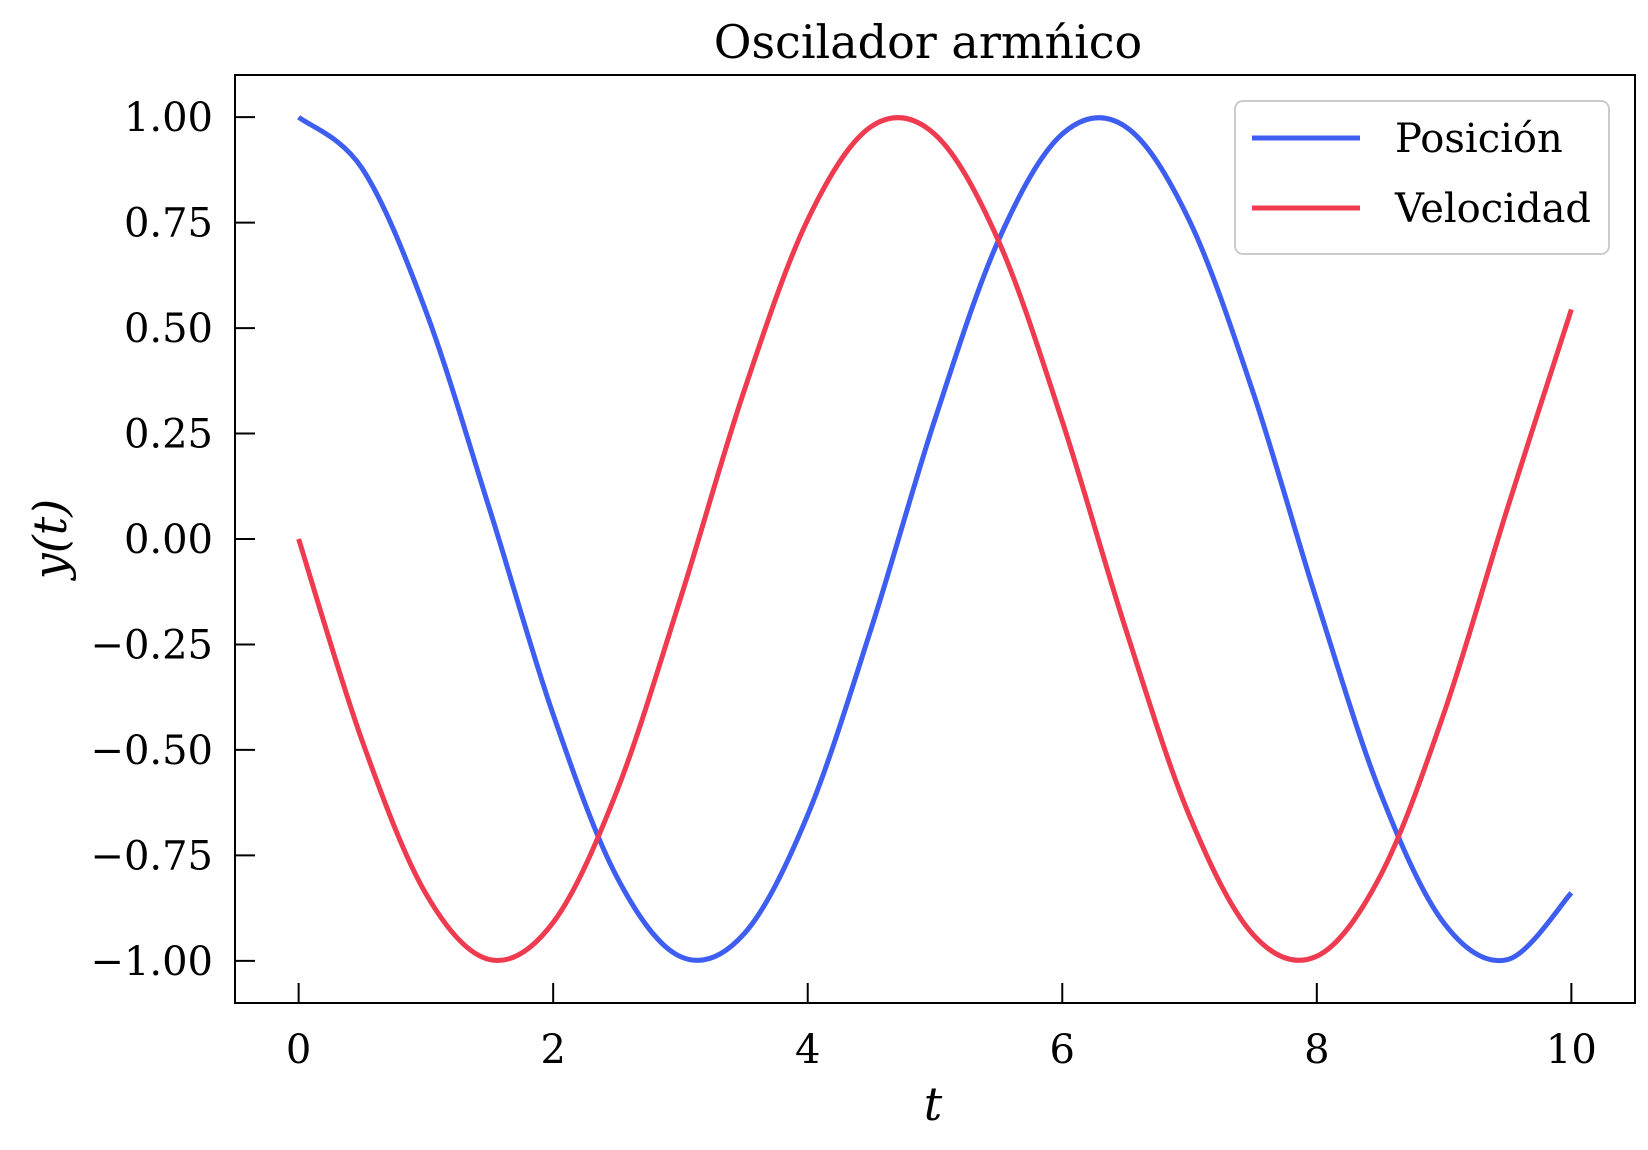  I want to click on y-tick-label: 0.25, so click(168, 435).